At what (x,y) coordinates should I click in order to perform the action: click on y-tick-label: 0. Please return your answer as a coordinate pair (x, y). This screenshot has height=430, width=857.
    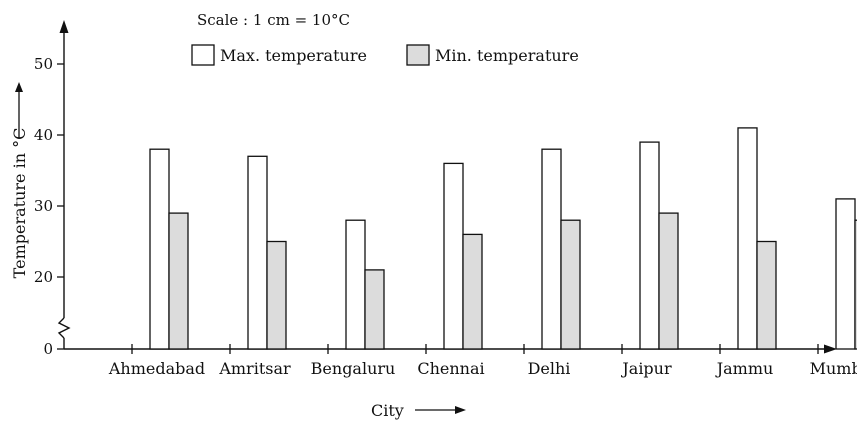
    Looking at the image, I should click on (48, 349).